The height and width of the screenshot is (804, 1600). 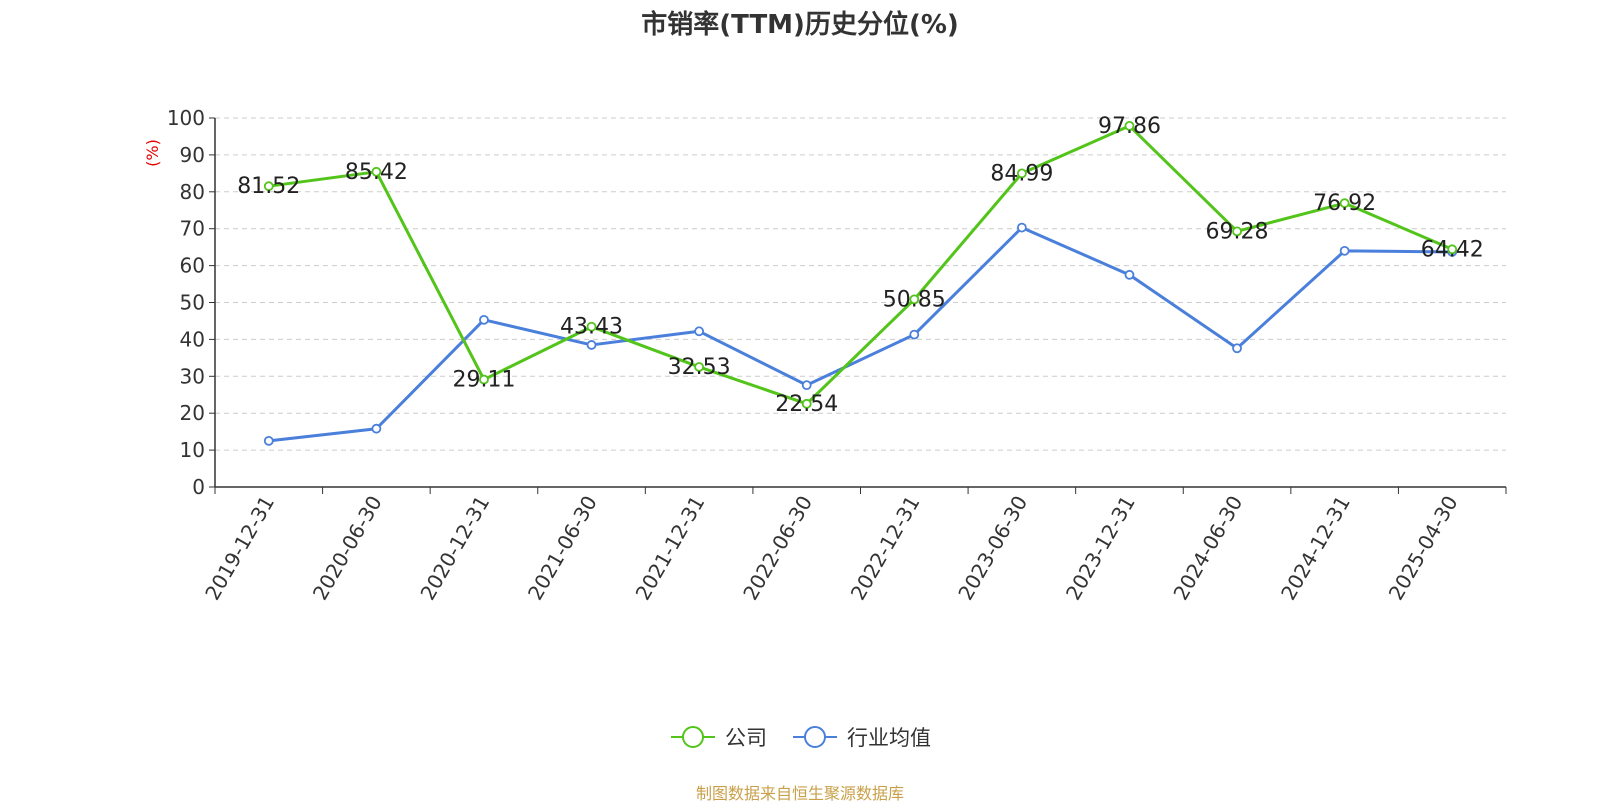 I want to click on x-tick-label: 2025-04-30, so click(x=1423, y=548).